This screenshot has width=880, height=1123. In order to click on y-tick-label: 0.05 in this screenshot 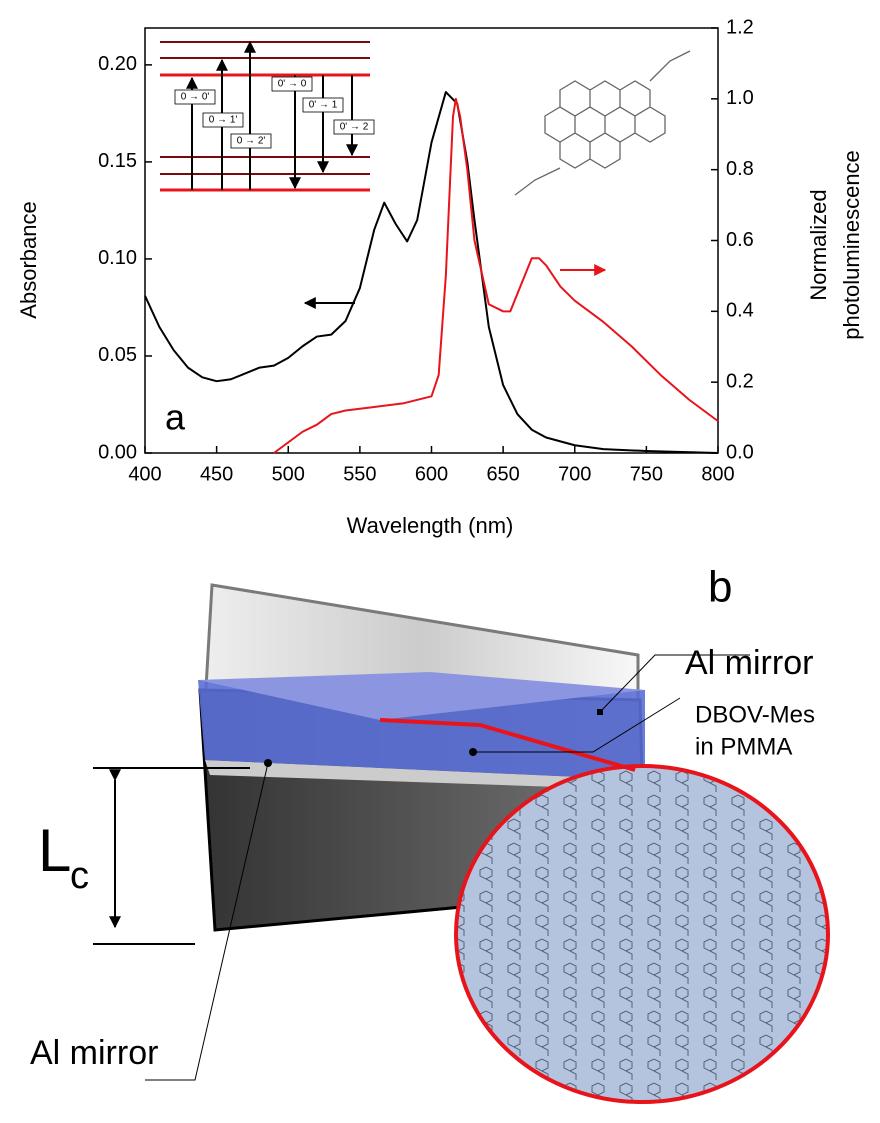, I will do `click(117, 355)`.